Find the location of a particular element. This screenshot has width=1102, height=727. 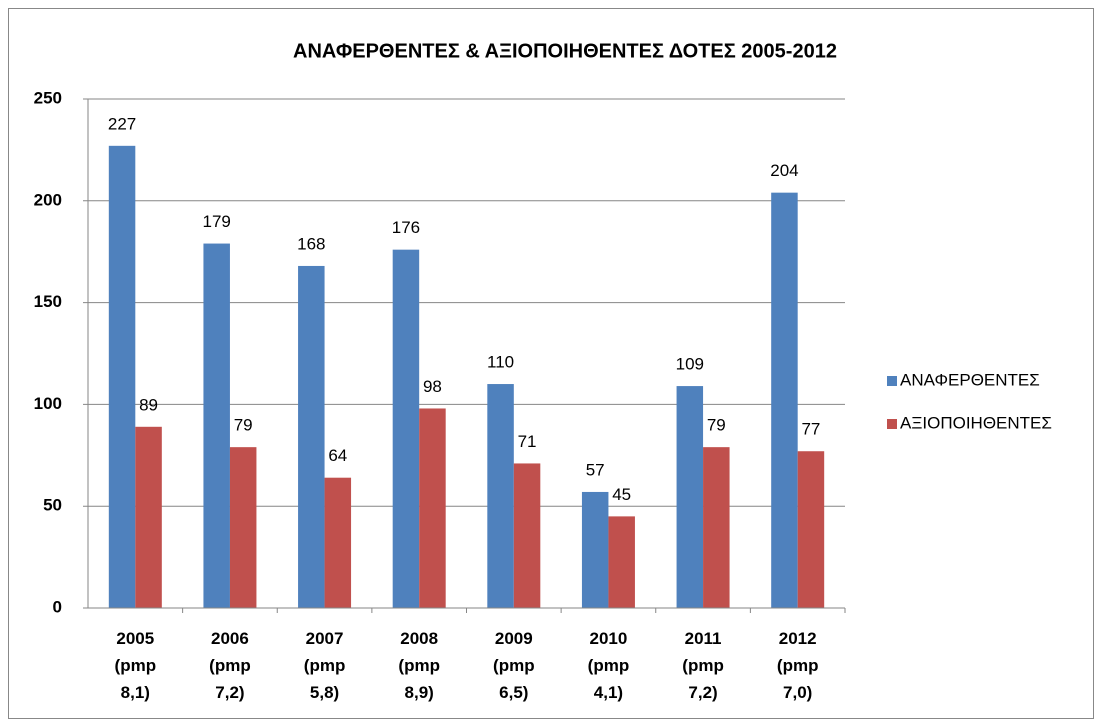

y-tick-label: 150 is located at coordinates (48, 301).